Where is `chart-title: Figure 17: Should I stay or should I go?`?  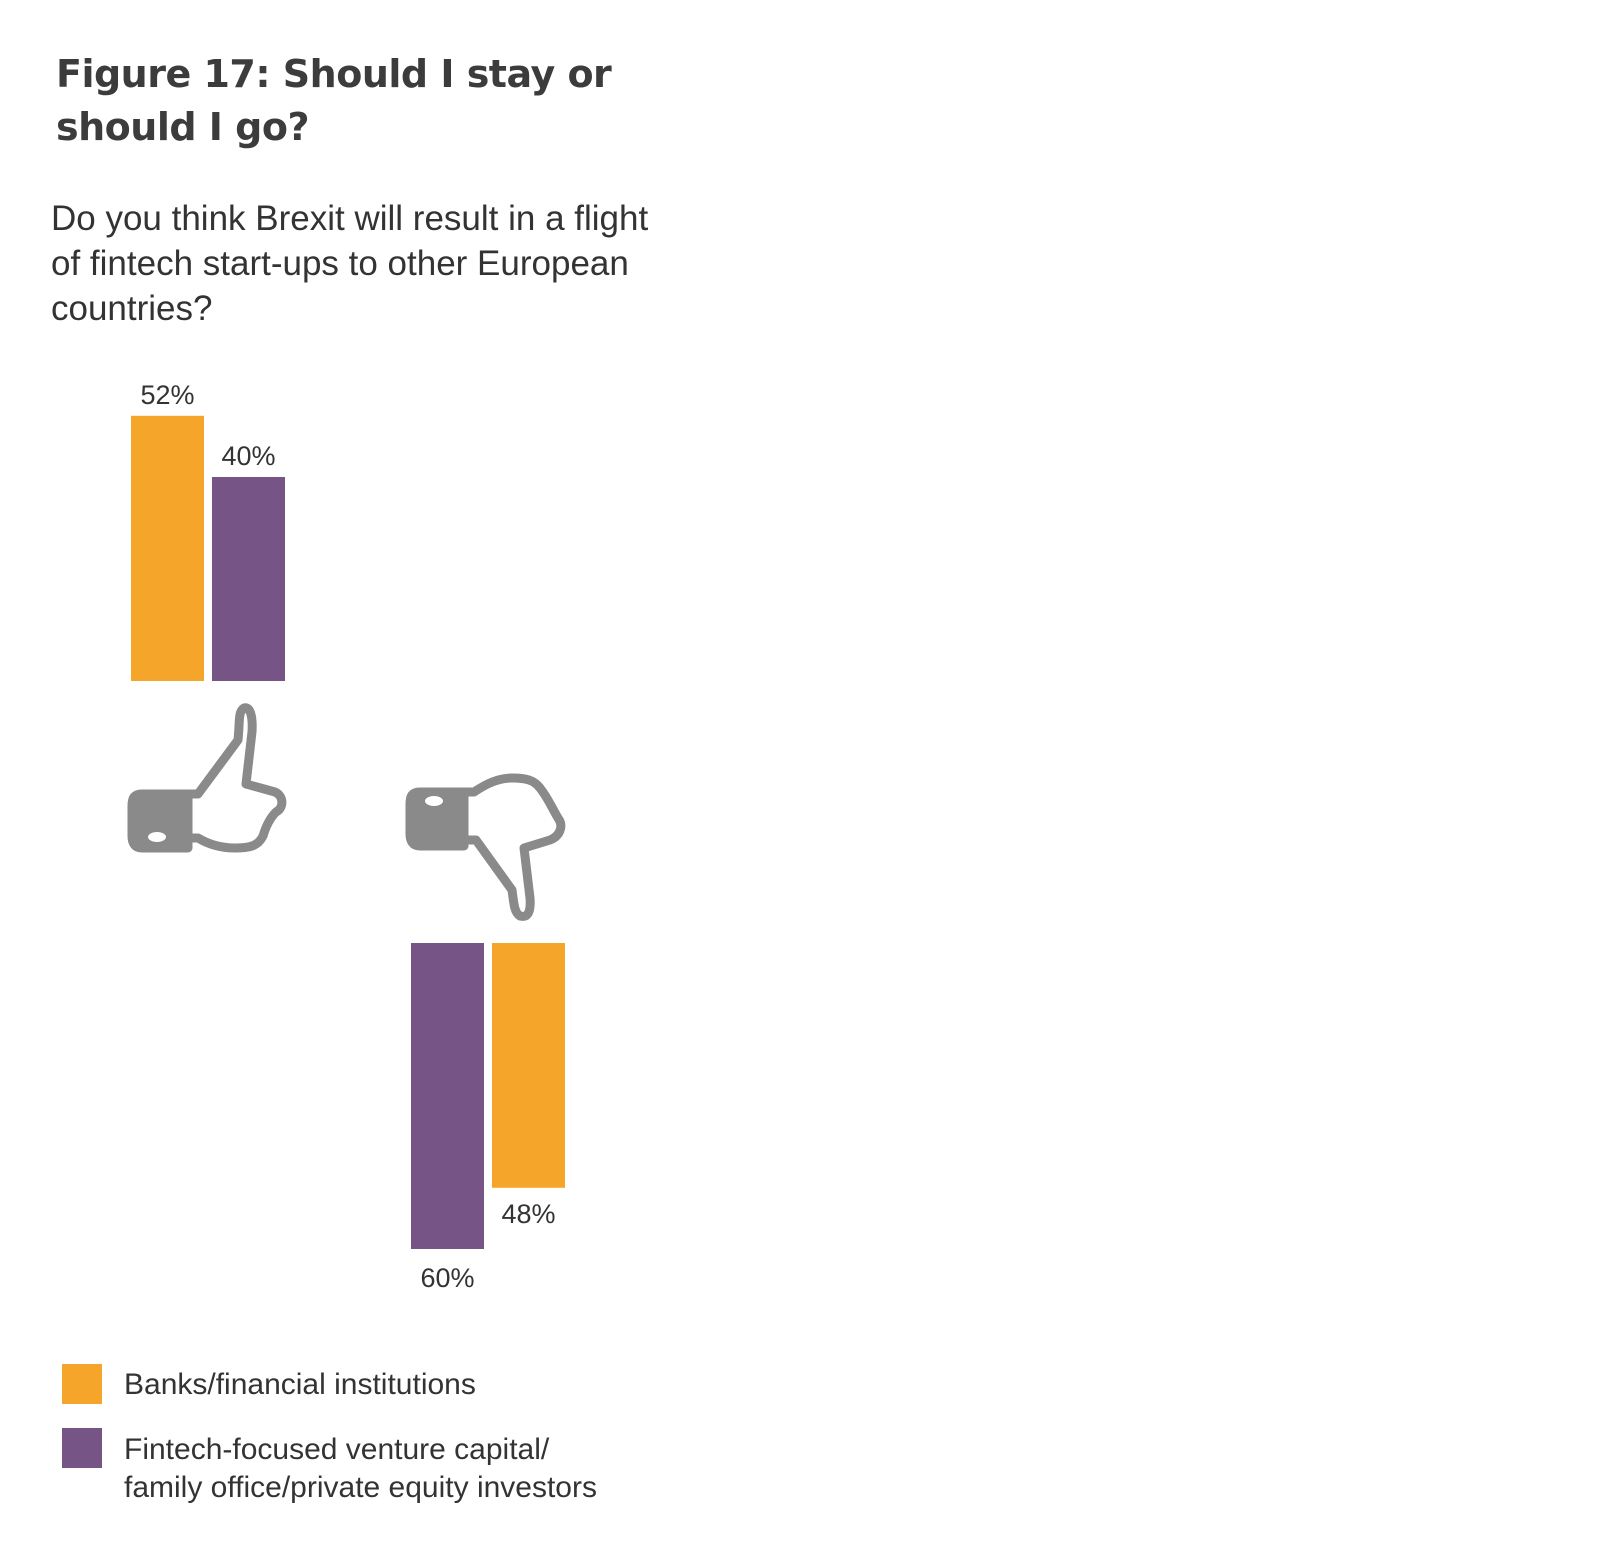 chart-title: Figure 17: Should I stay or should I go? is located at coordinates (334, 100).